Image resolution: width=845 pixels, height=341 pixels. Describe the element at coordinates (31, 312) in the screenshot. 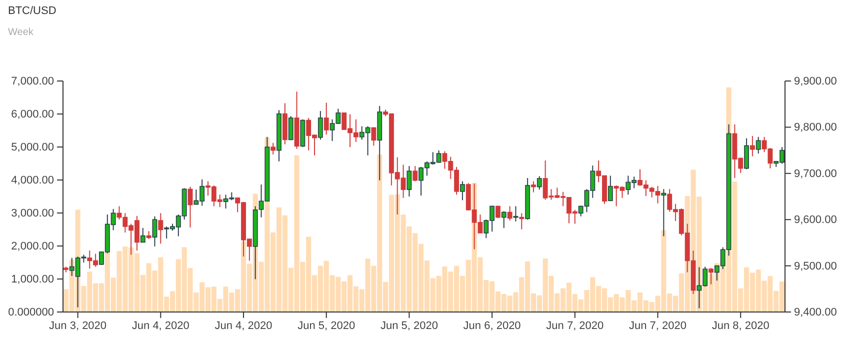

I see `y-tick-label: 0.000000` at that location.